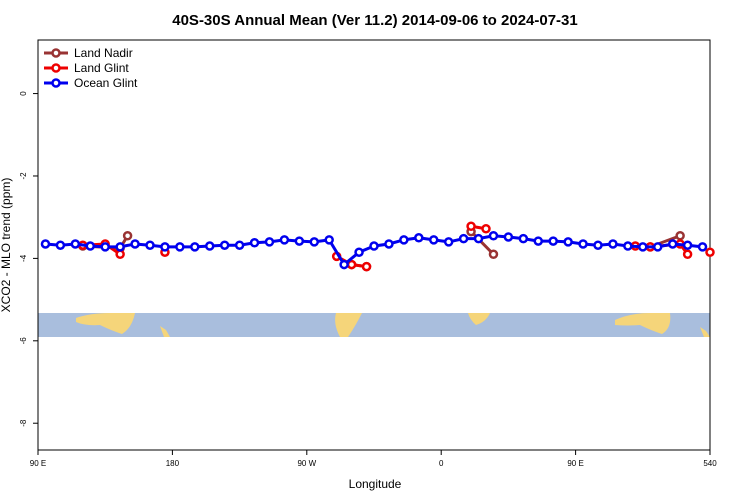 This screenshot has height=500, width=750. I want to click on series-line, so click(381, 249).